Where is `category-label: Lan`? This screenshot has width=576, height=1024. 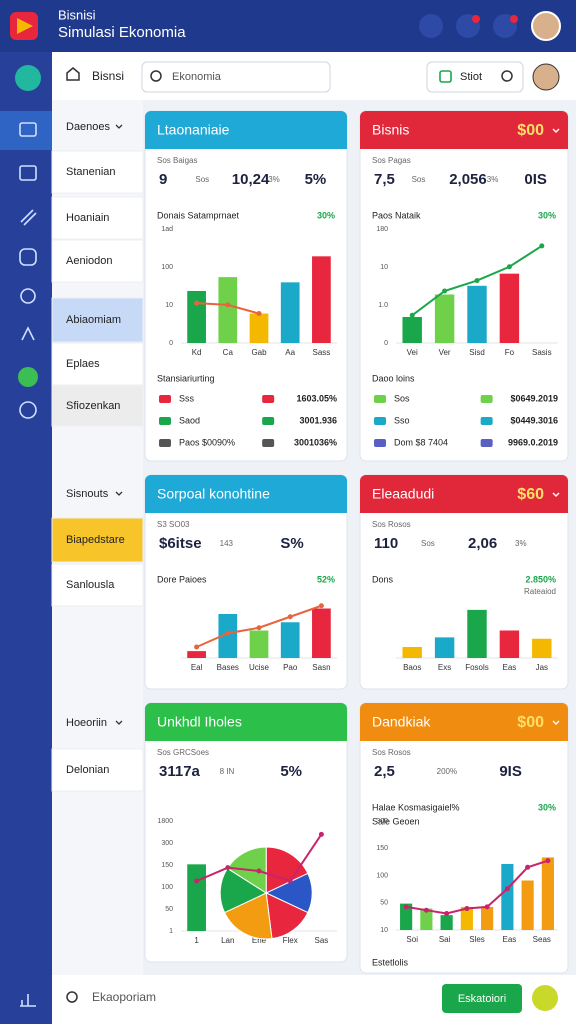 category-label: Lan is located at coordinates (227, 940).